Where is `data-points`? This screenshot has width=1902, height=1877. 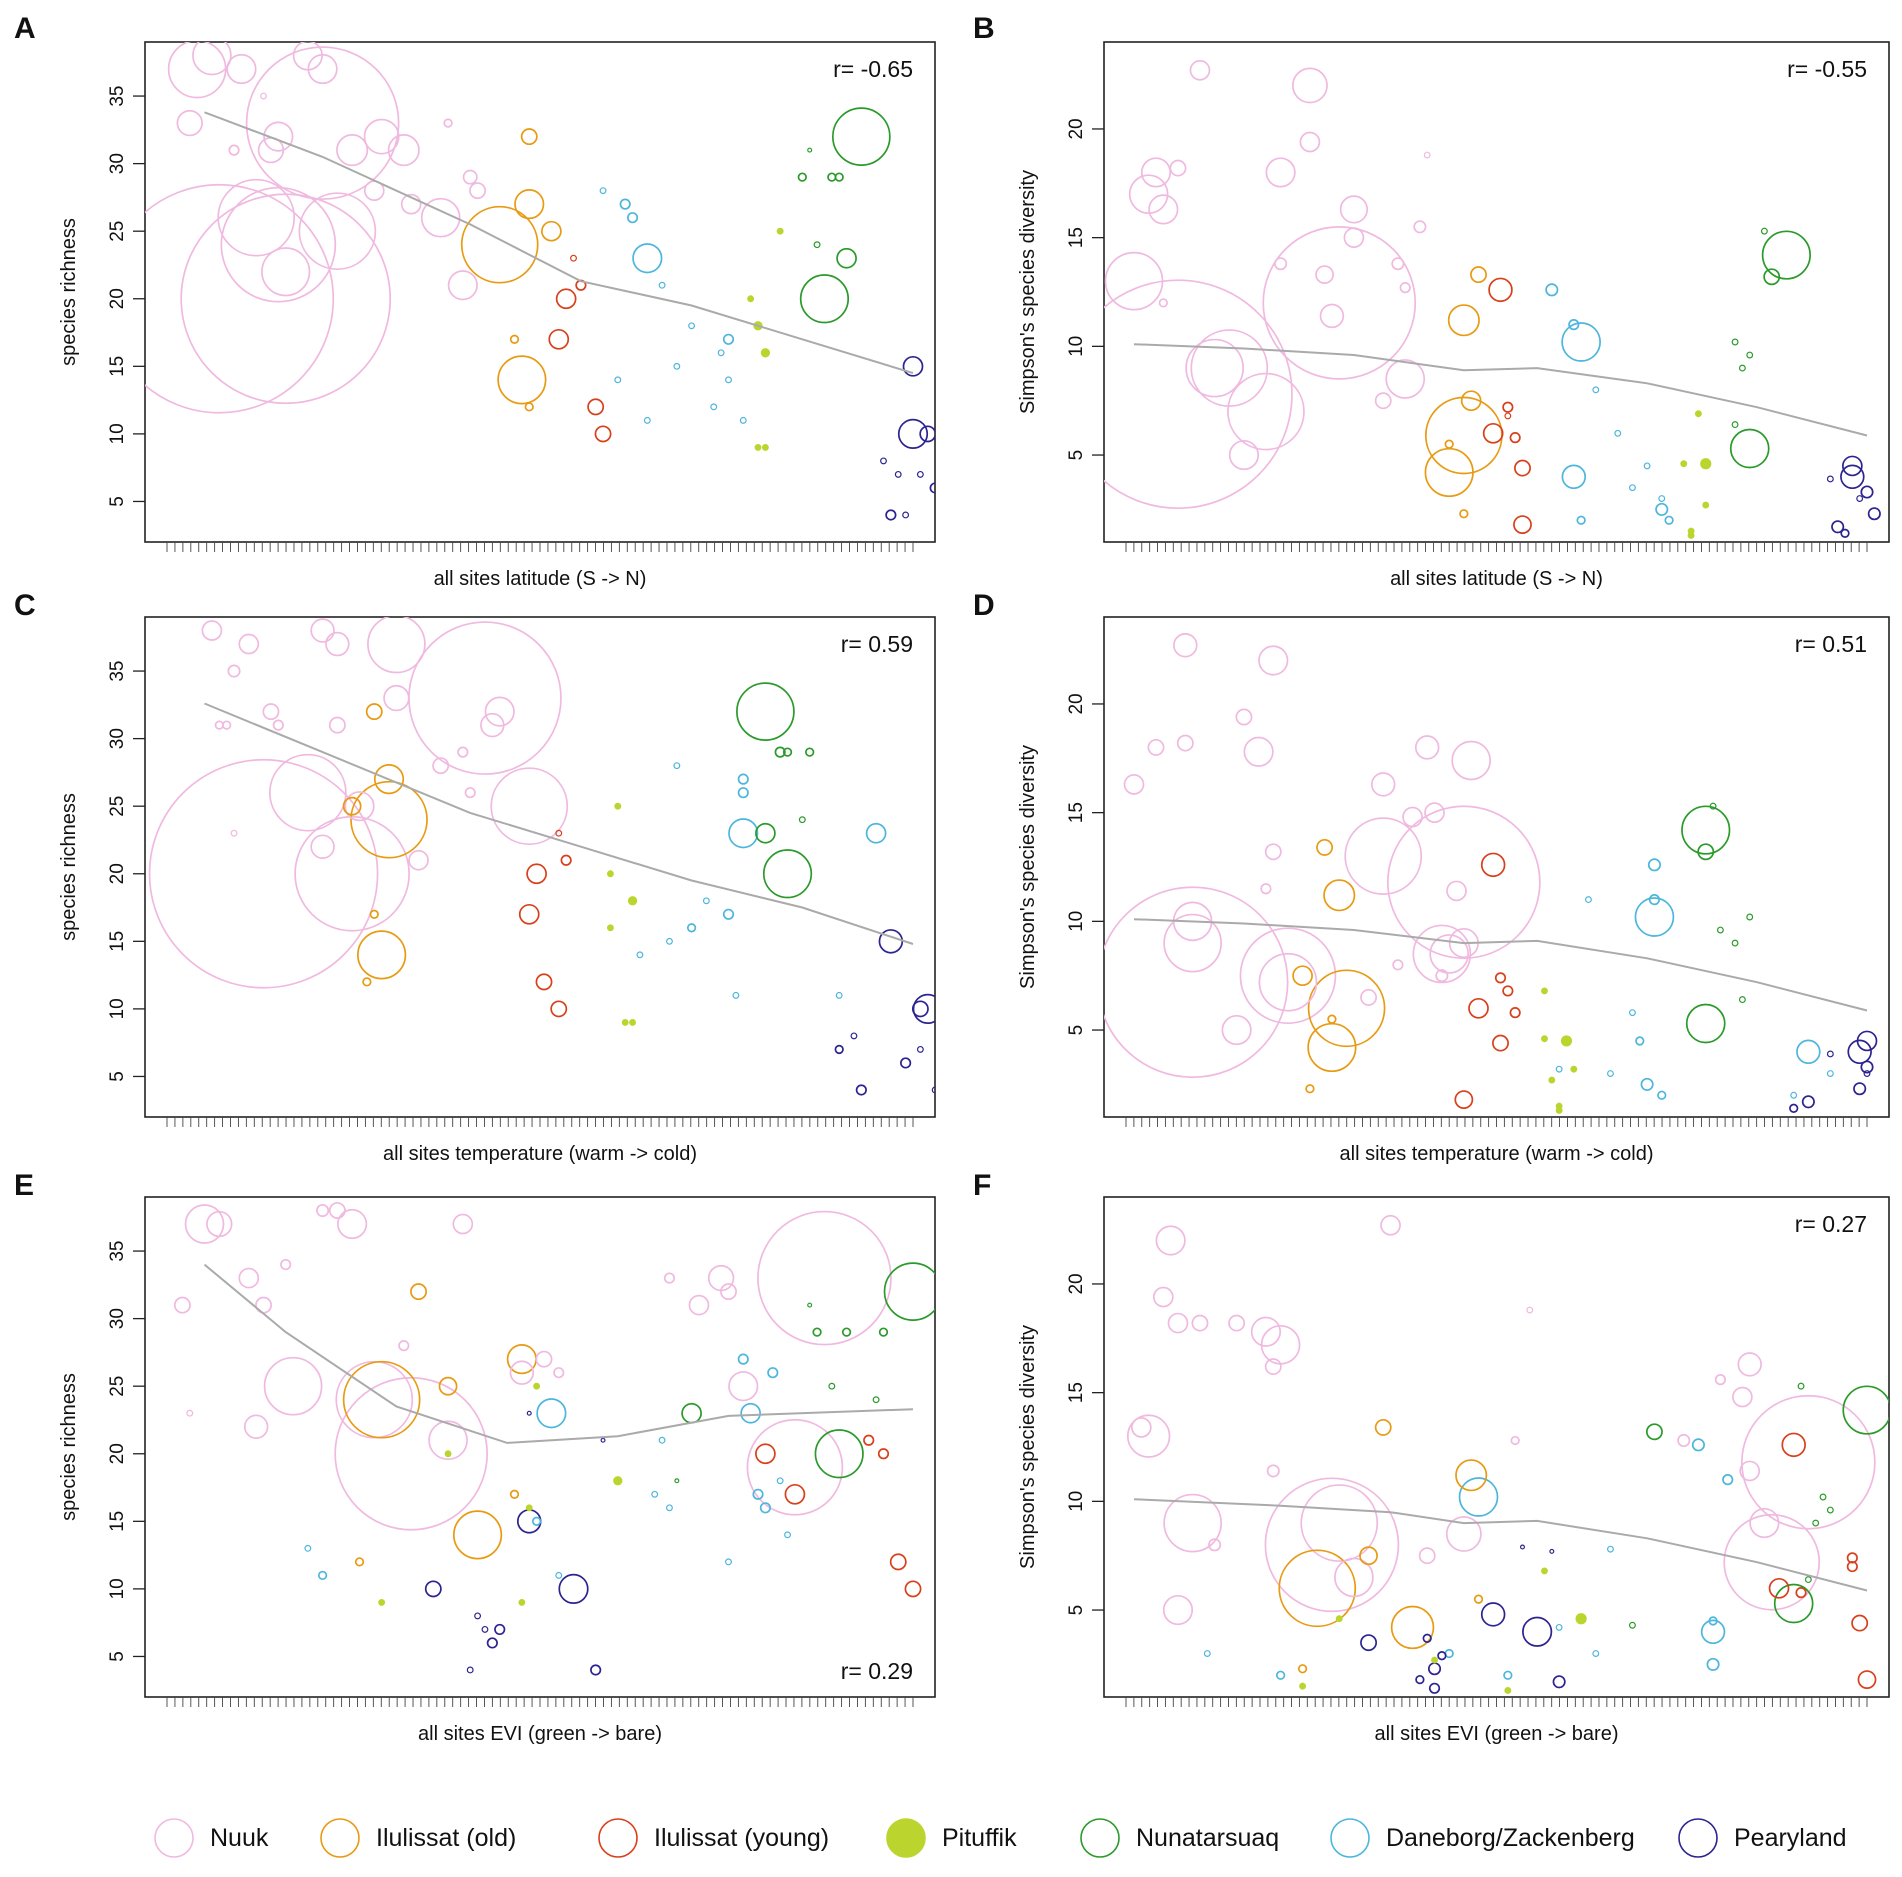 data-points is located at coordinates (1507, 1454).